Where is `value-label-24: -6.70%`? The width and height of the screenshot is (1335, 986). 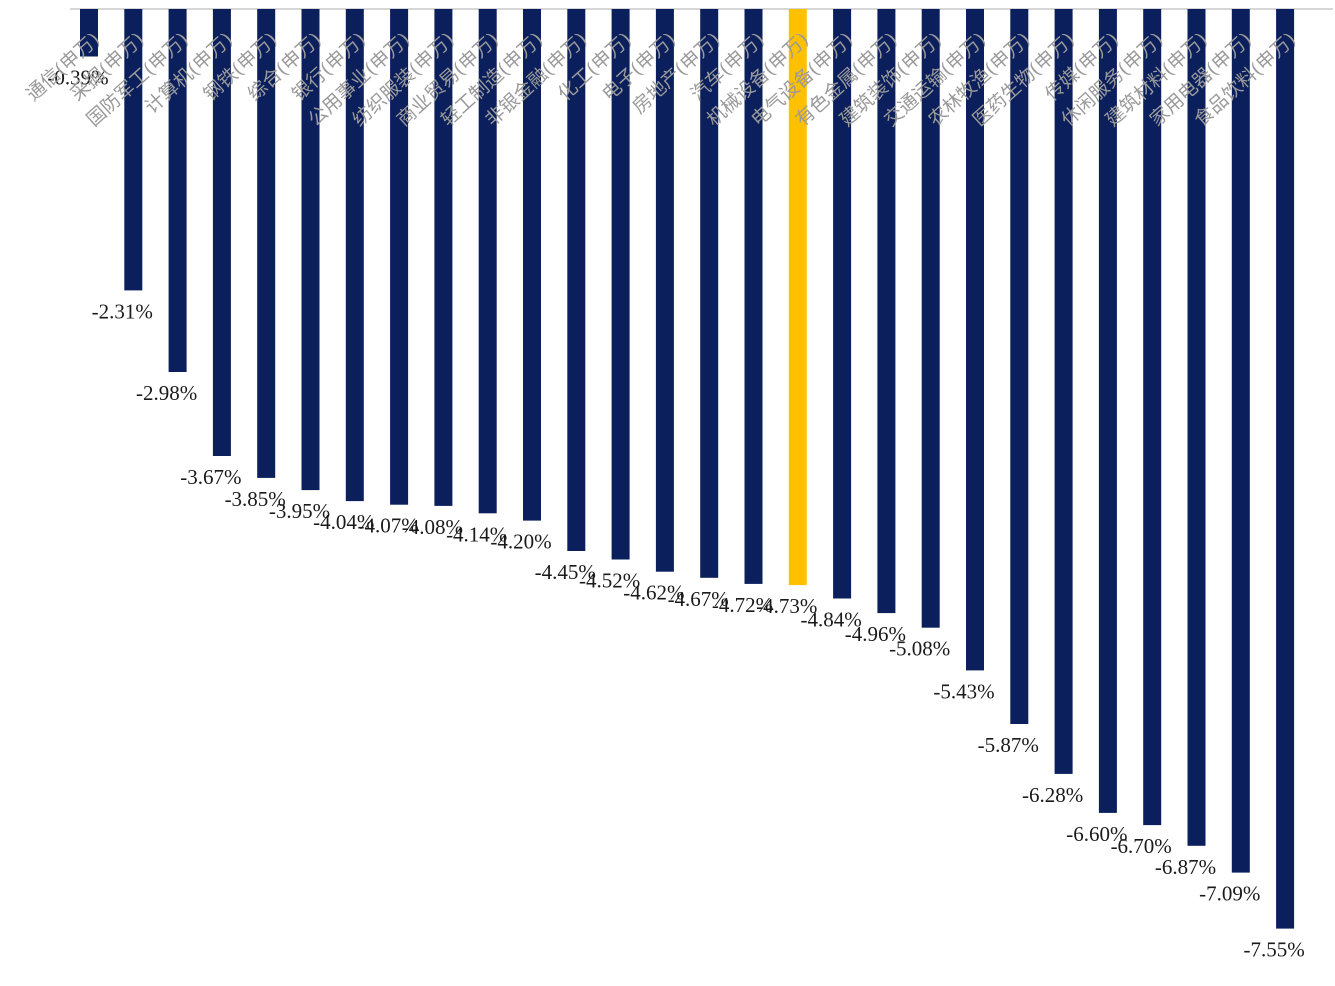
value-label-24: -6.70% is located at coordinates (1141, 846).